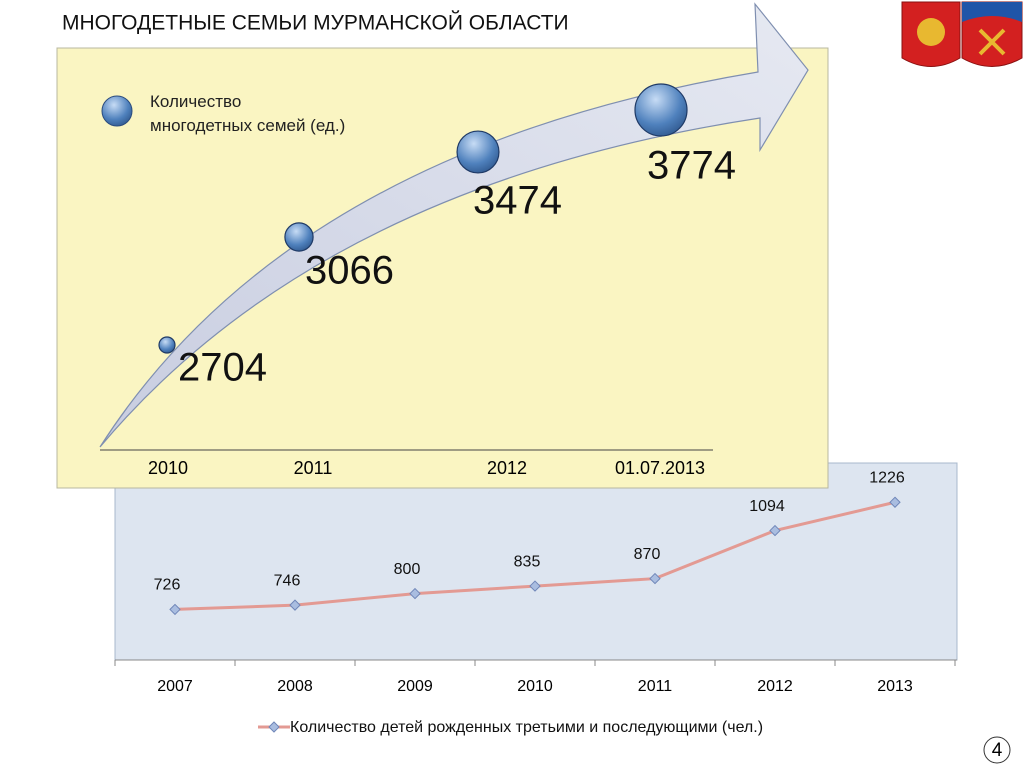  What do you see at coordinates (647, 554) in the screenshot?
I see `data-label: 870` at bounding box center [647, 554].